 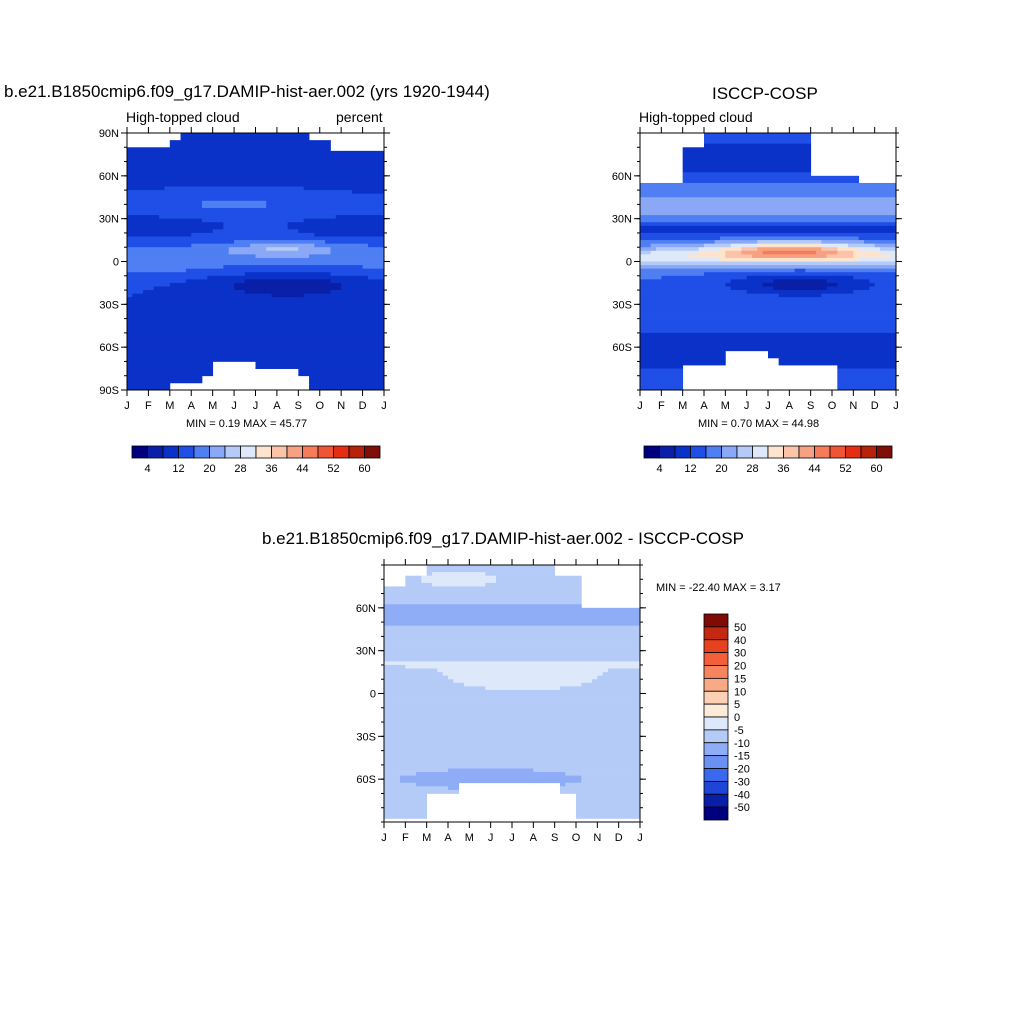 I want to click on model-contour-field, so click(x=256, y=262).